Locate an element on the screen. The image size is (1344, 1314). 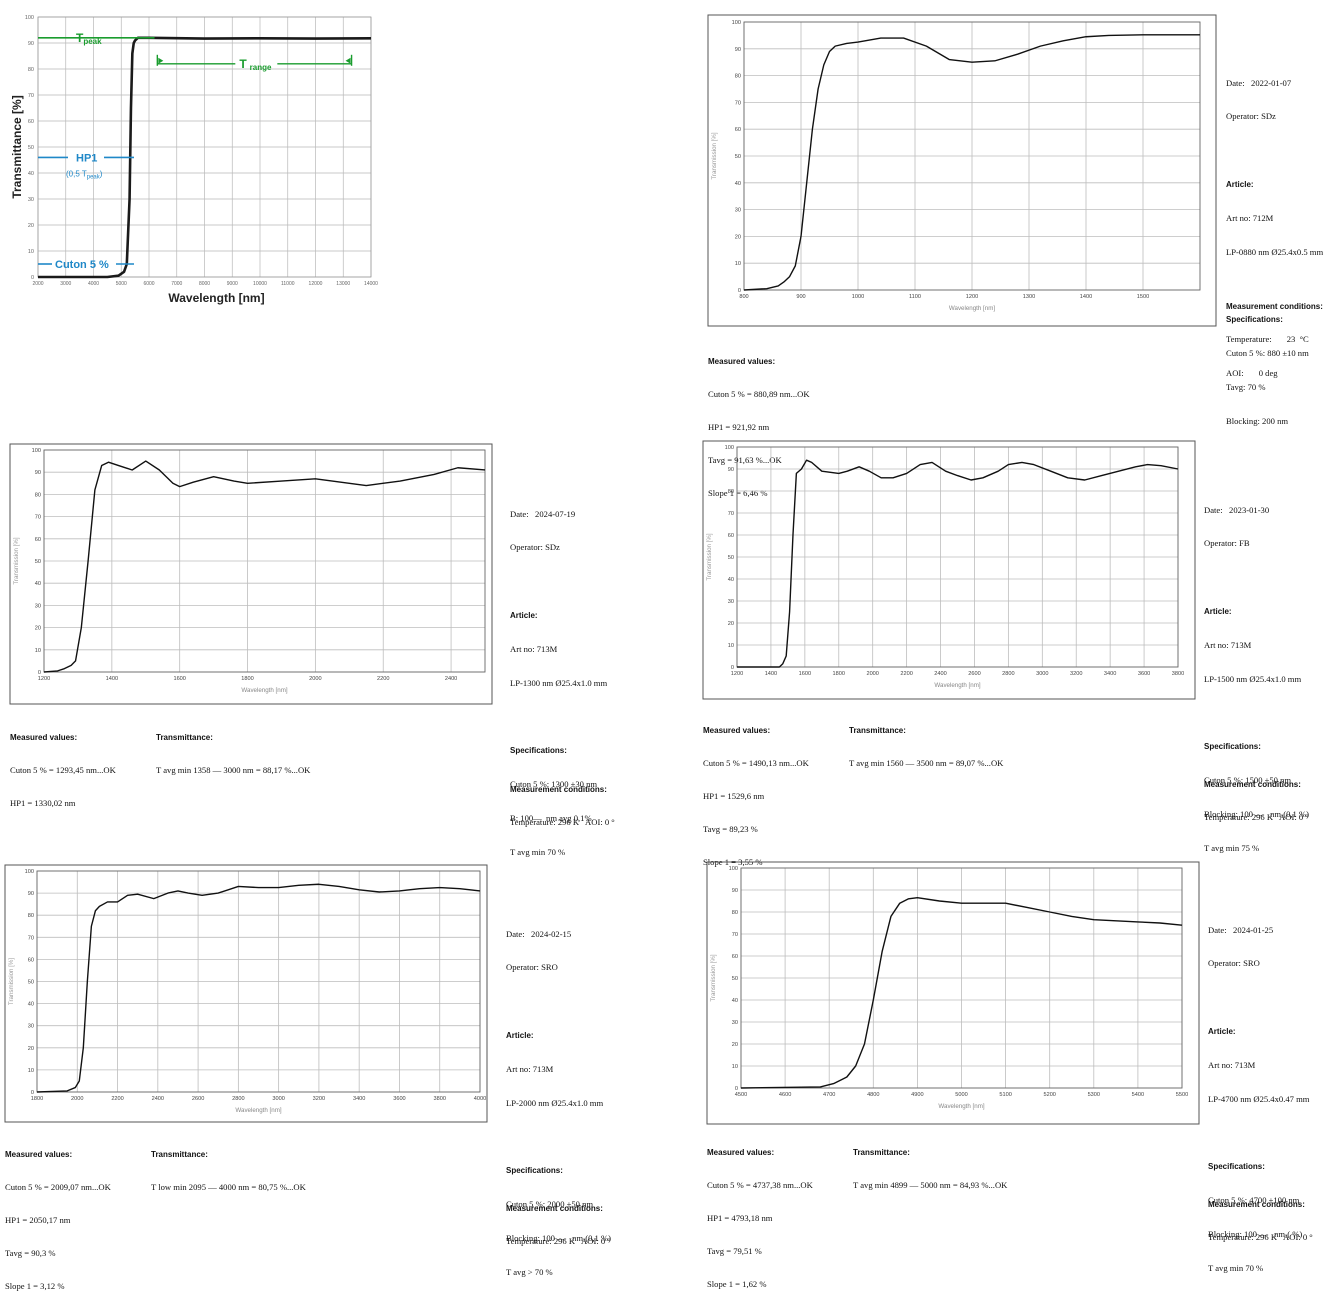
x-tick-label: 6000 is located at coordinates (148, 284).